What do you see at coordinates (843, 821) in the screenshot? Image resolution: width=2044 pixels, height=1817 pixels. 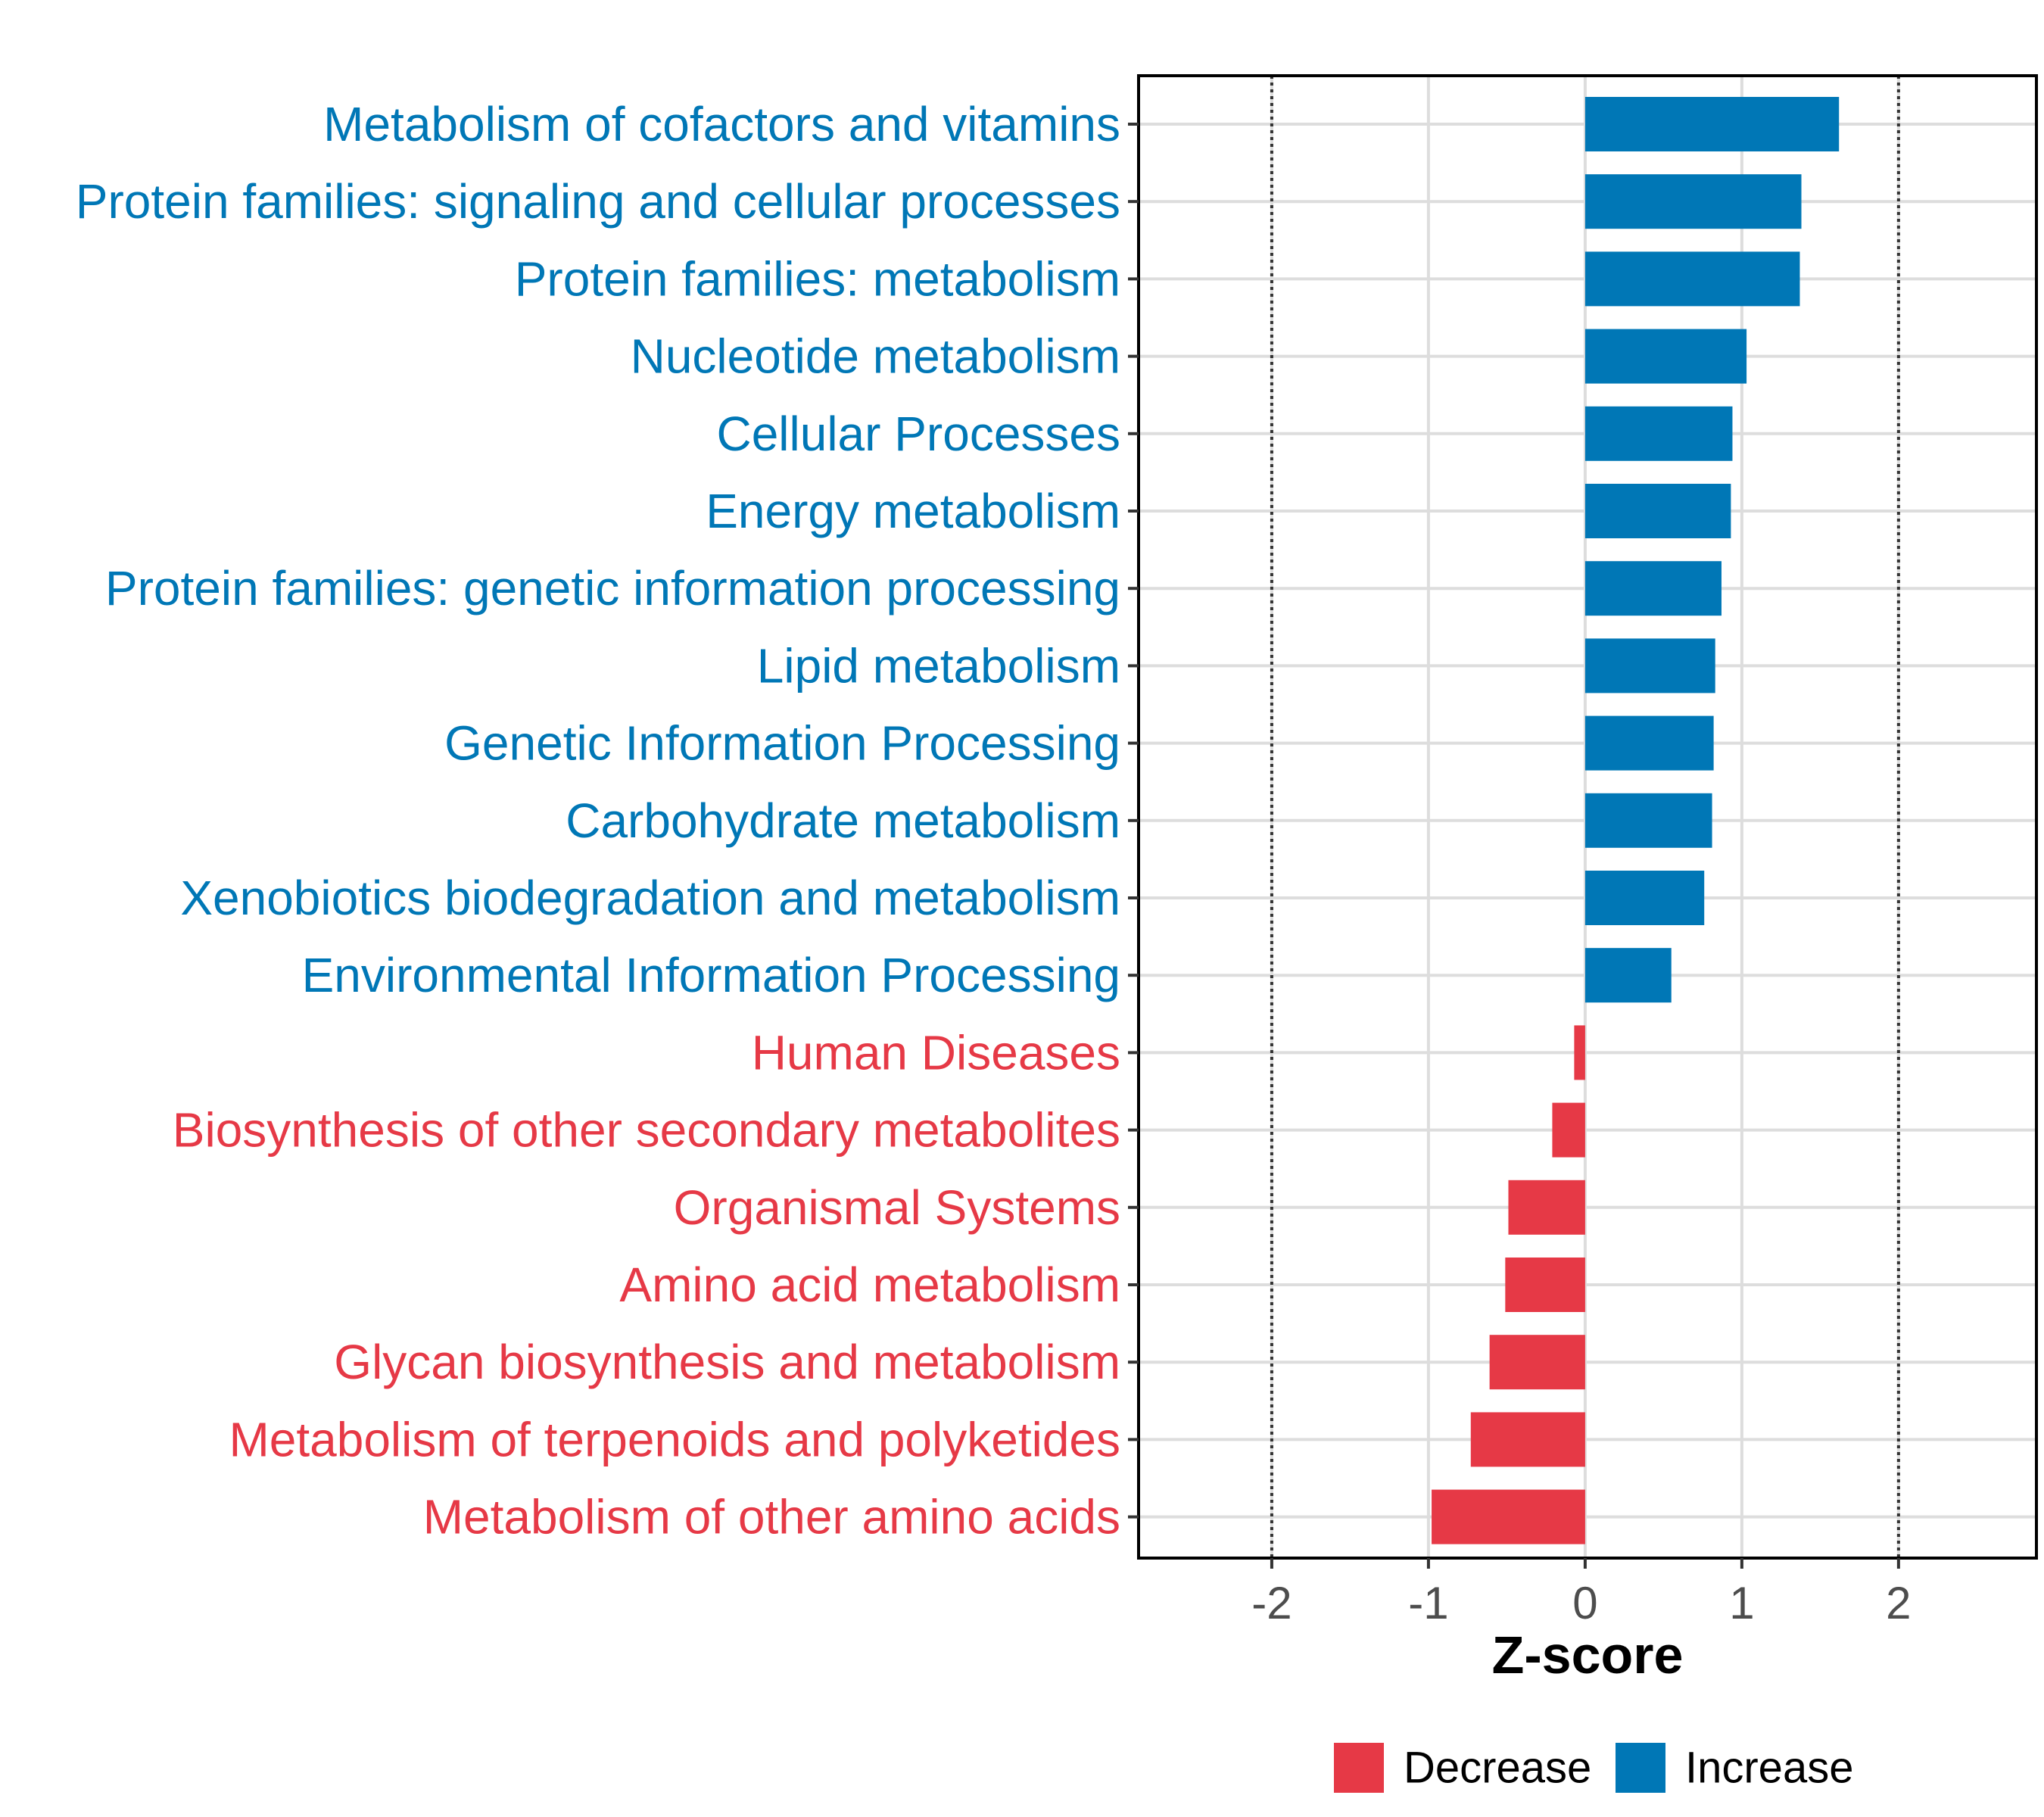 I see `category-label: Carbohydrate metabolism` at bounding box center [843, 821].